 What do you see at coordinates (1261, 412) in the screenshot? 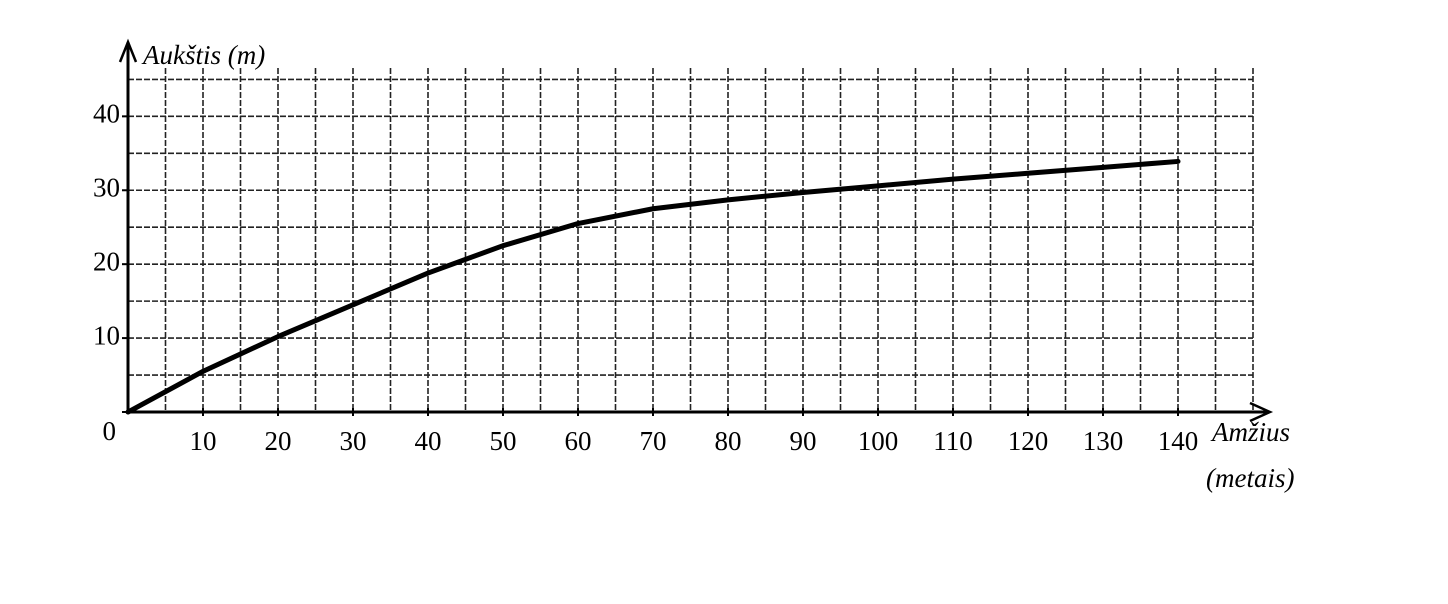
I see `x-axis-arrow` at bounding box center [1261, 412].